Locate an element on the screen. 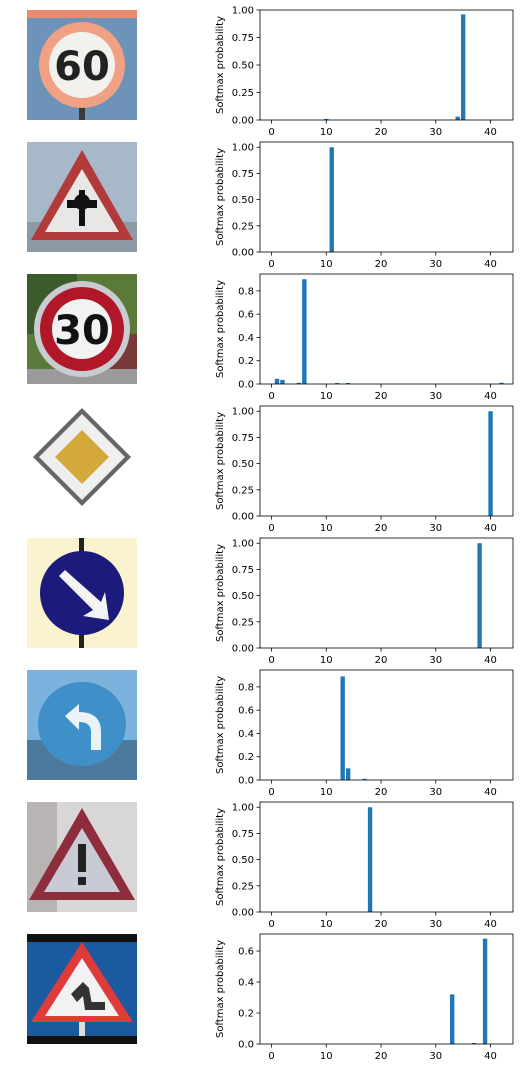 The image size is (523, 1067). right-of-way-at-next-intersection-sign-icon is located at coordinates (82, 197).